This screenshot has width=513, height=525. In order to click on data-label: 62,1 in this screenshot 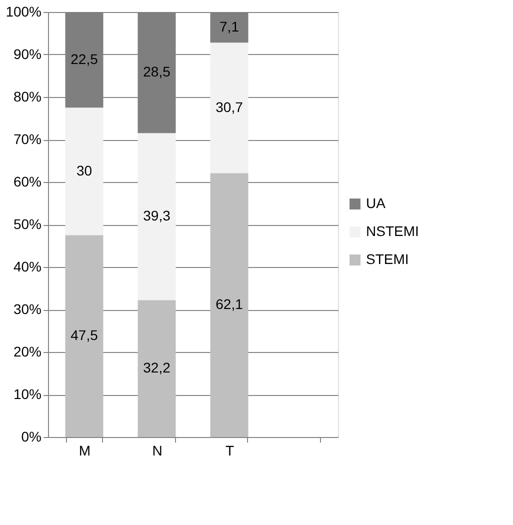, I will do `click(230, 304)`.